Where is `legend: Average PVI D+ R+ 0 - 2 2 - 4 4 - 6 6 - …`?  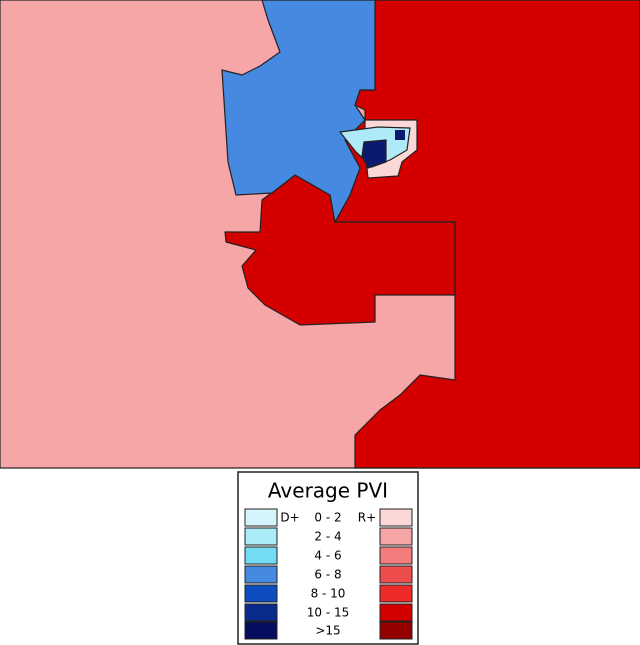 legend: Average PVI D+ R+ 0 - 2 2 - 4 4 - 6 6 - … is located at coordinates (328, 558).